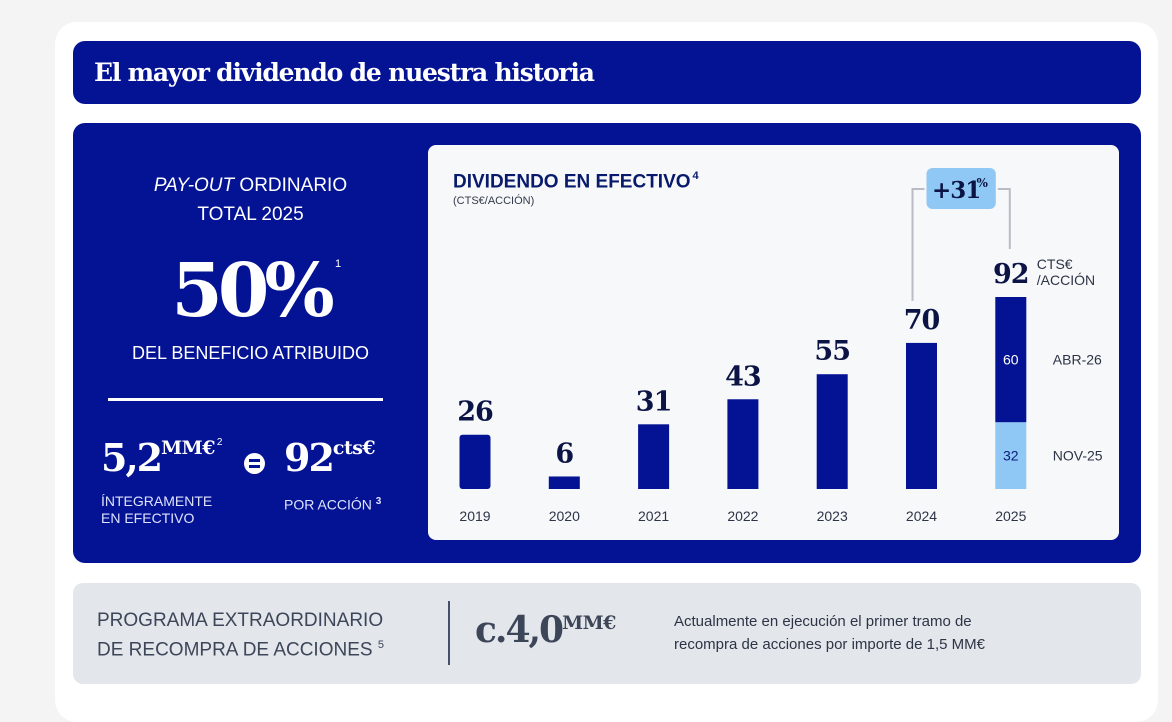  I want to click on divider, so click(245, 399).